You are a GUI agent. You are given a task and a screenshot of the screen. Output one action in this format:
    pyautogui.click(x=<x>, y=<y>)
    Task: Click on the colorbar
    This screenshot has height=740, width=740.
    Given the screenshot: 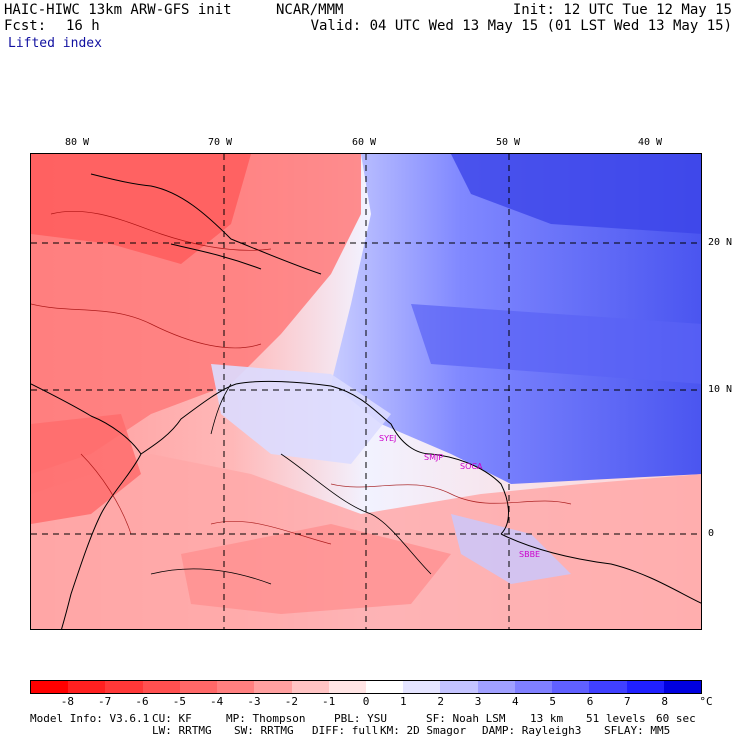 What is the action you would take?
    pyautogui.click(x=366, y=687)
    